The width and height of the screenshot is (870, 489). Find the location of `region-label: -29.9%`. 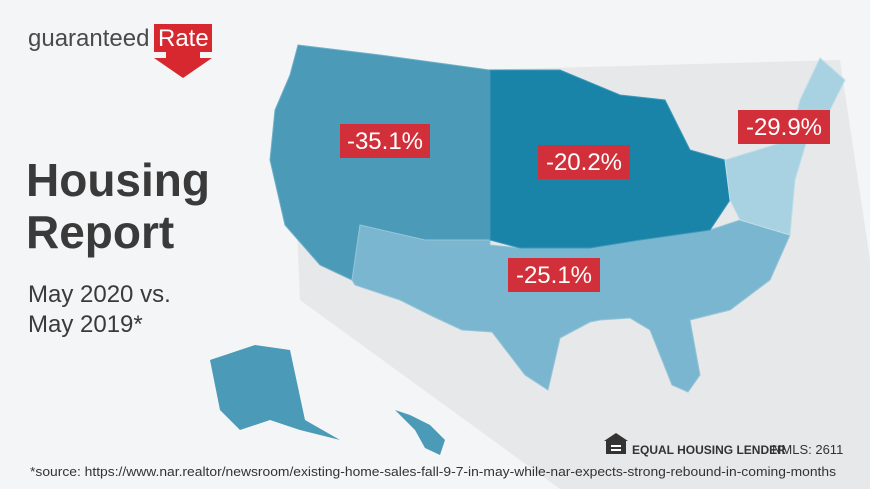

region-label: -29.9% is located at coordinates (784, 127).